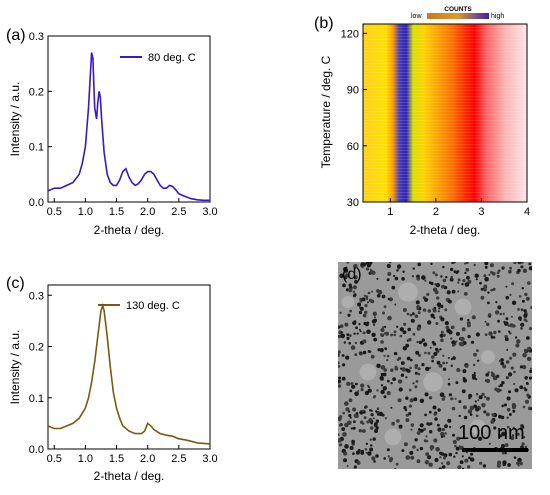 The width and height of the screenshot is (550, 495). I want to click on panel-c-x-tick-label: 2.5, so click(178, 459).